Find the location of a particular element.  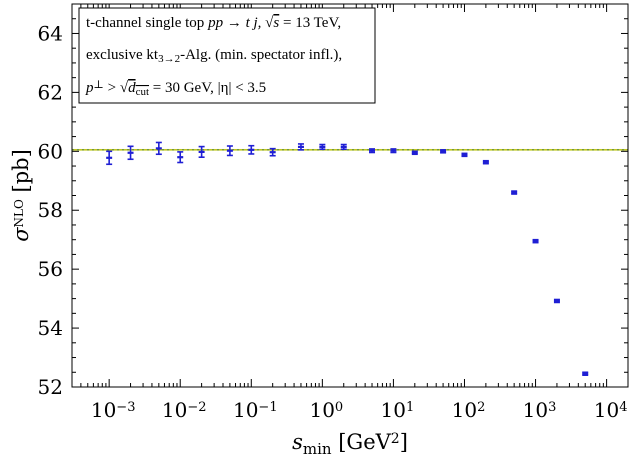

x-tick-label: 104 is located at coordinates (611, 410).